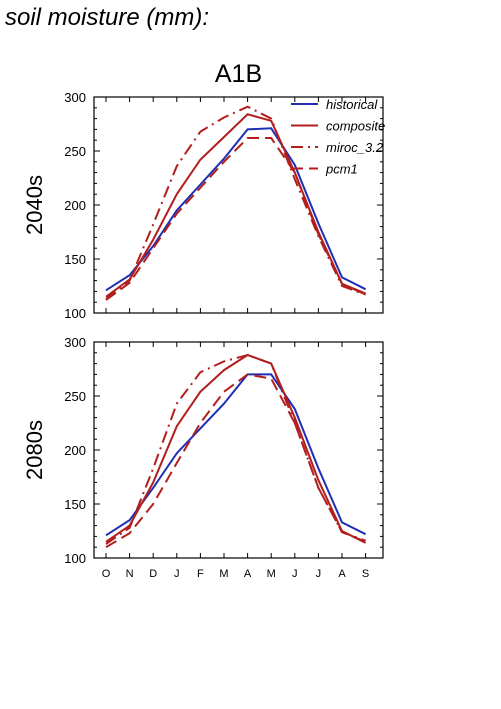 The image size is (501, 709). What do you see at coordinates (153, 574) in the screenshot?
I see `x-tick-label: D` at bounding box center [153, 574].